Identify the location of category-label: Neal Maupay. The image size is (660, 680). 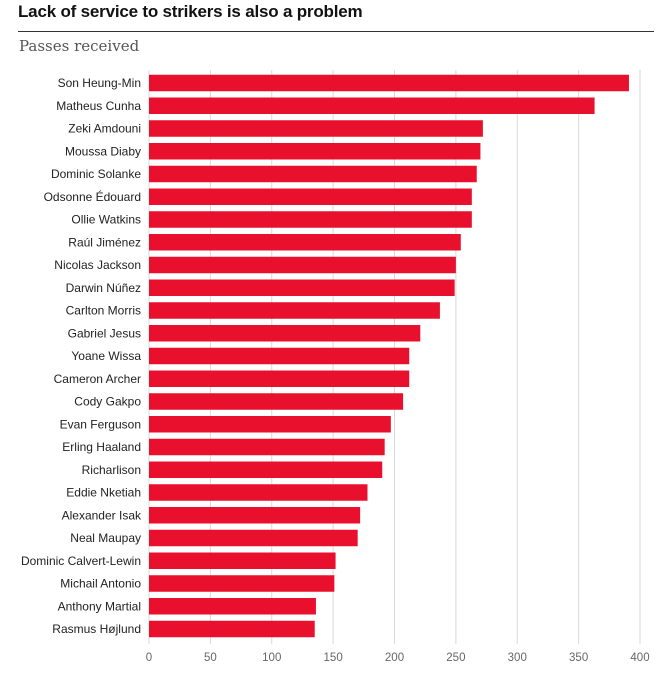
(105, 538).